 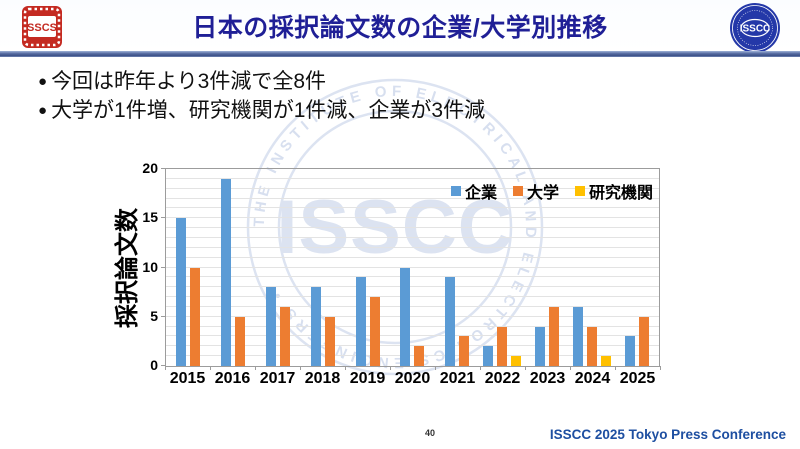 What do you see at coordinates (502, 378) in the screenshot?
I see `x-tick-label: 2022` at bounding box center [502, 378].